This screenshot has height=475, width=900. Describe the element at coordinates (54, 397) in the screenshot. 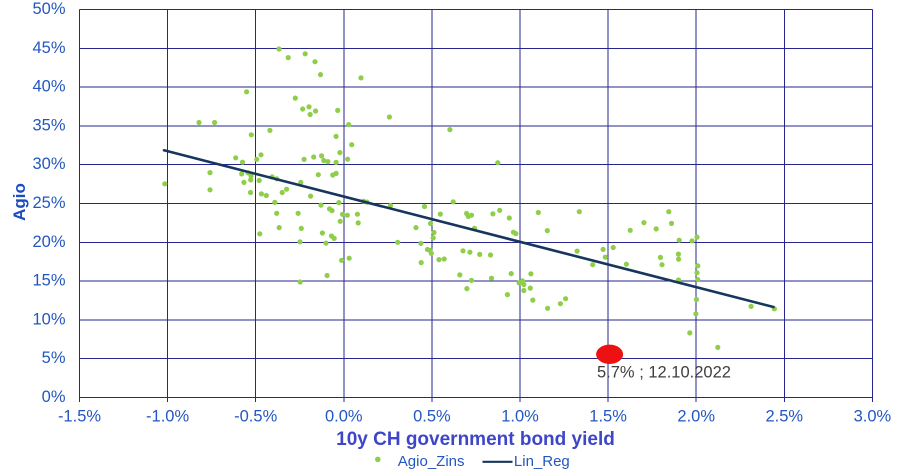

I see `svg-text: 0%` at that location.